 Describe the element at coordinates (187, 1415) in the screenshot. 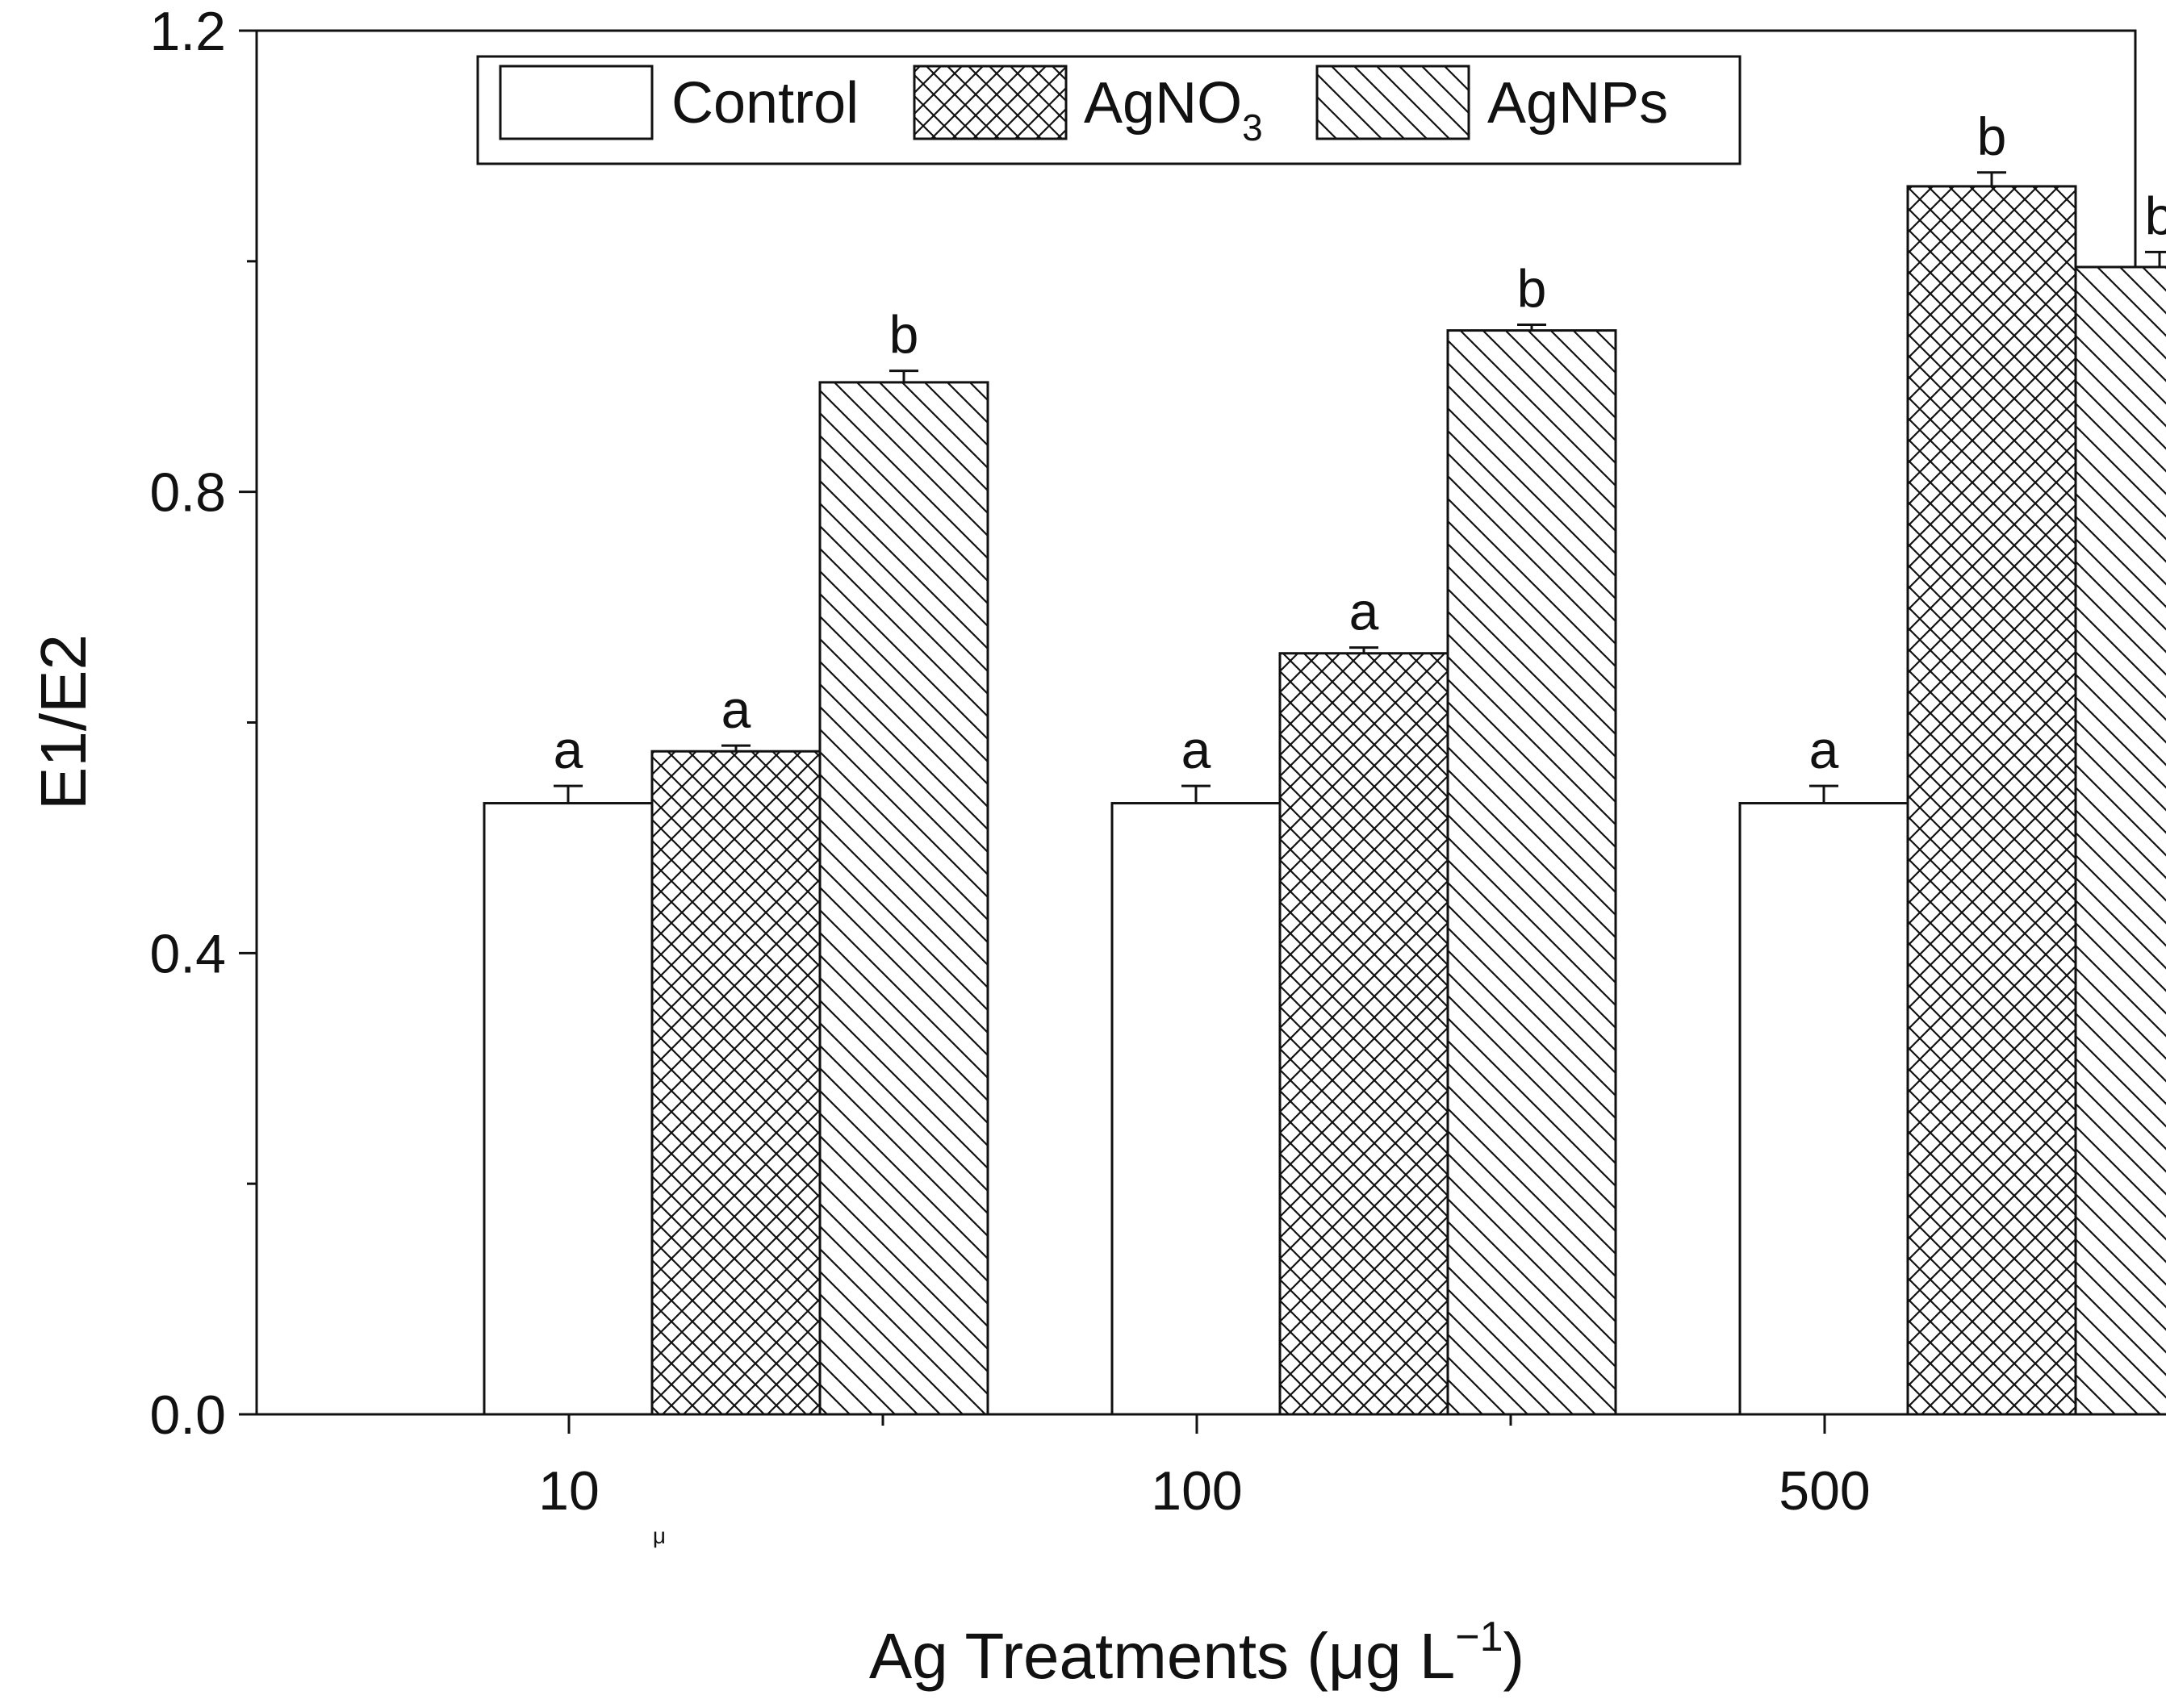

I see `y-tick-label: 0.0` at that location.